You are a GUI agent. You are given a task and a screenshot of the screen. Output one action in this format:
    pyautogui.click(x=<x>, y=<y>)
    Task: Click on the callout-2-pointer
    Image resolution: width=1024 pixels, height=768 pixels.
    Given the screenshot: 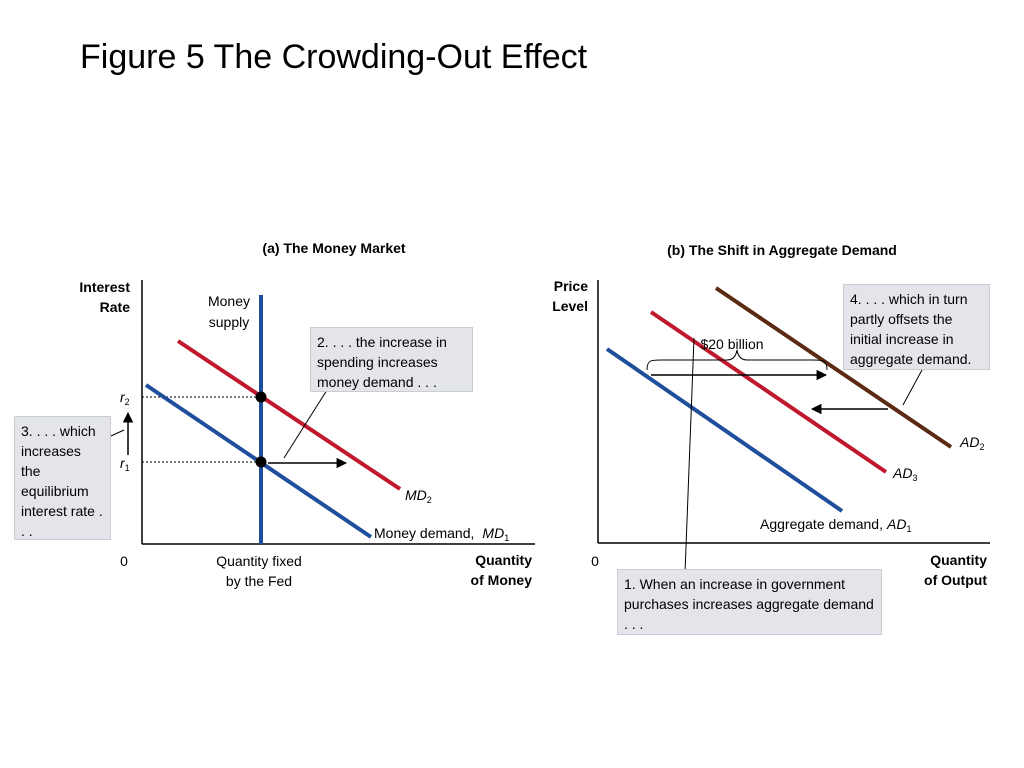 What is the action you would take?
    pyautogui.click(x=305, y=424)
    